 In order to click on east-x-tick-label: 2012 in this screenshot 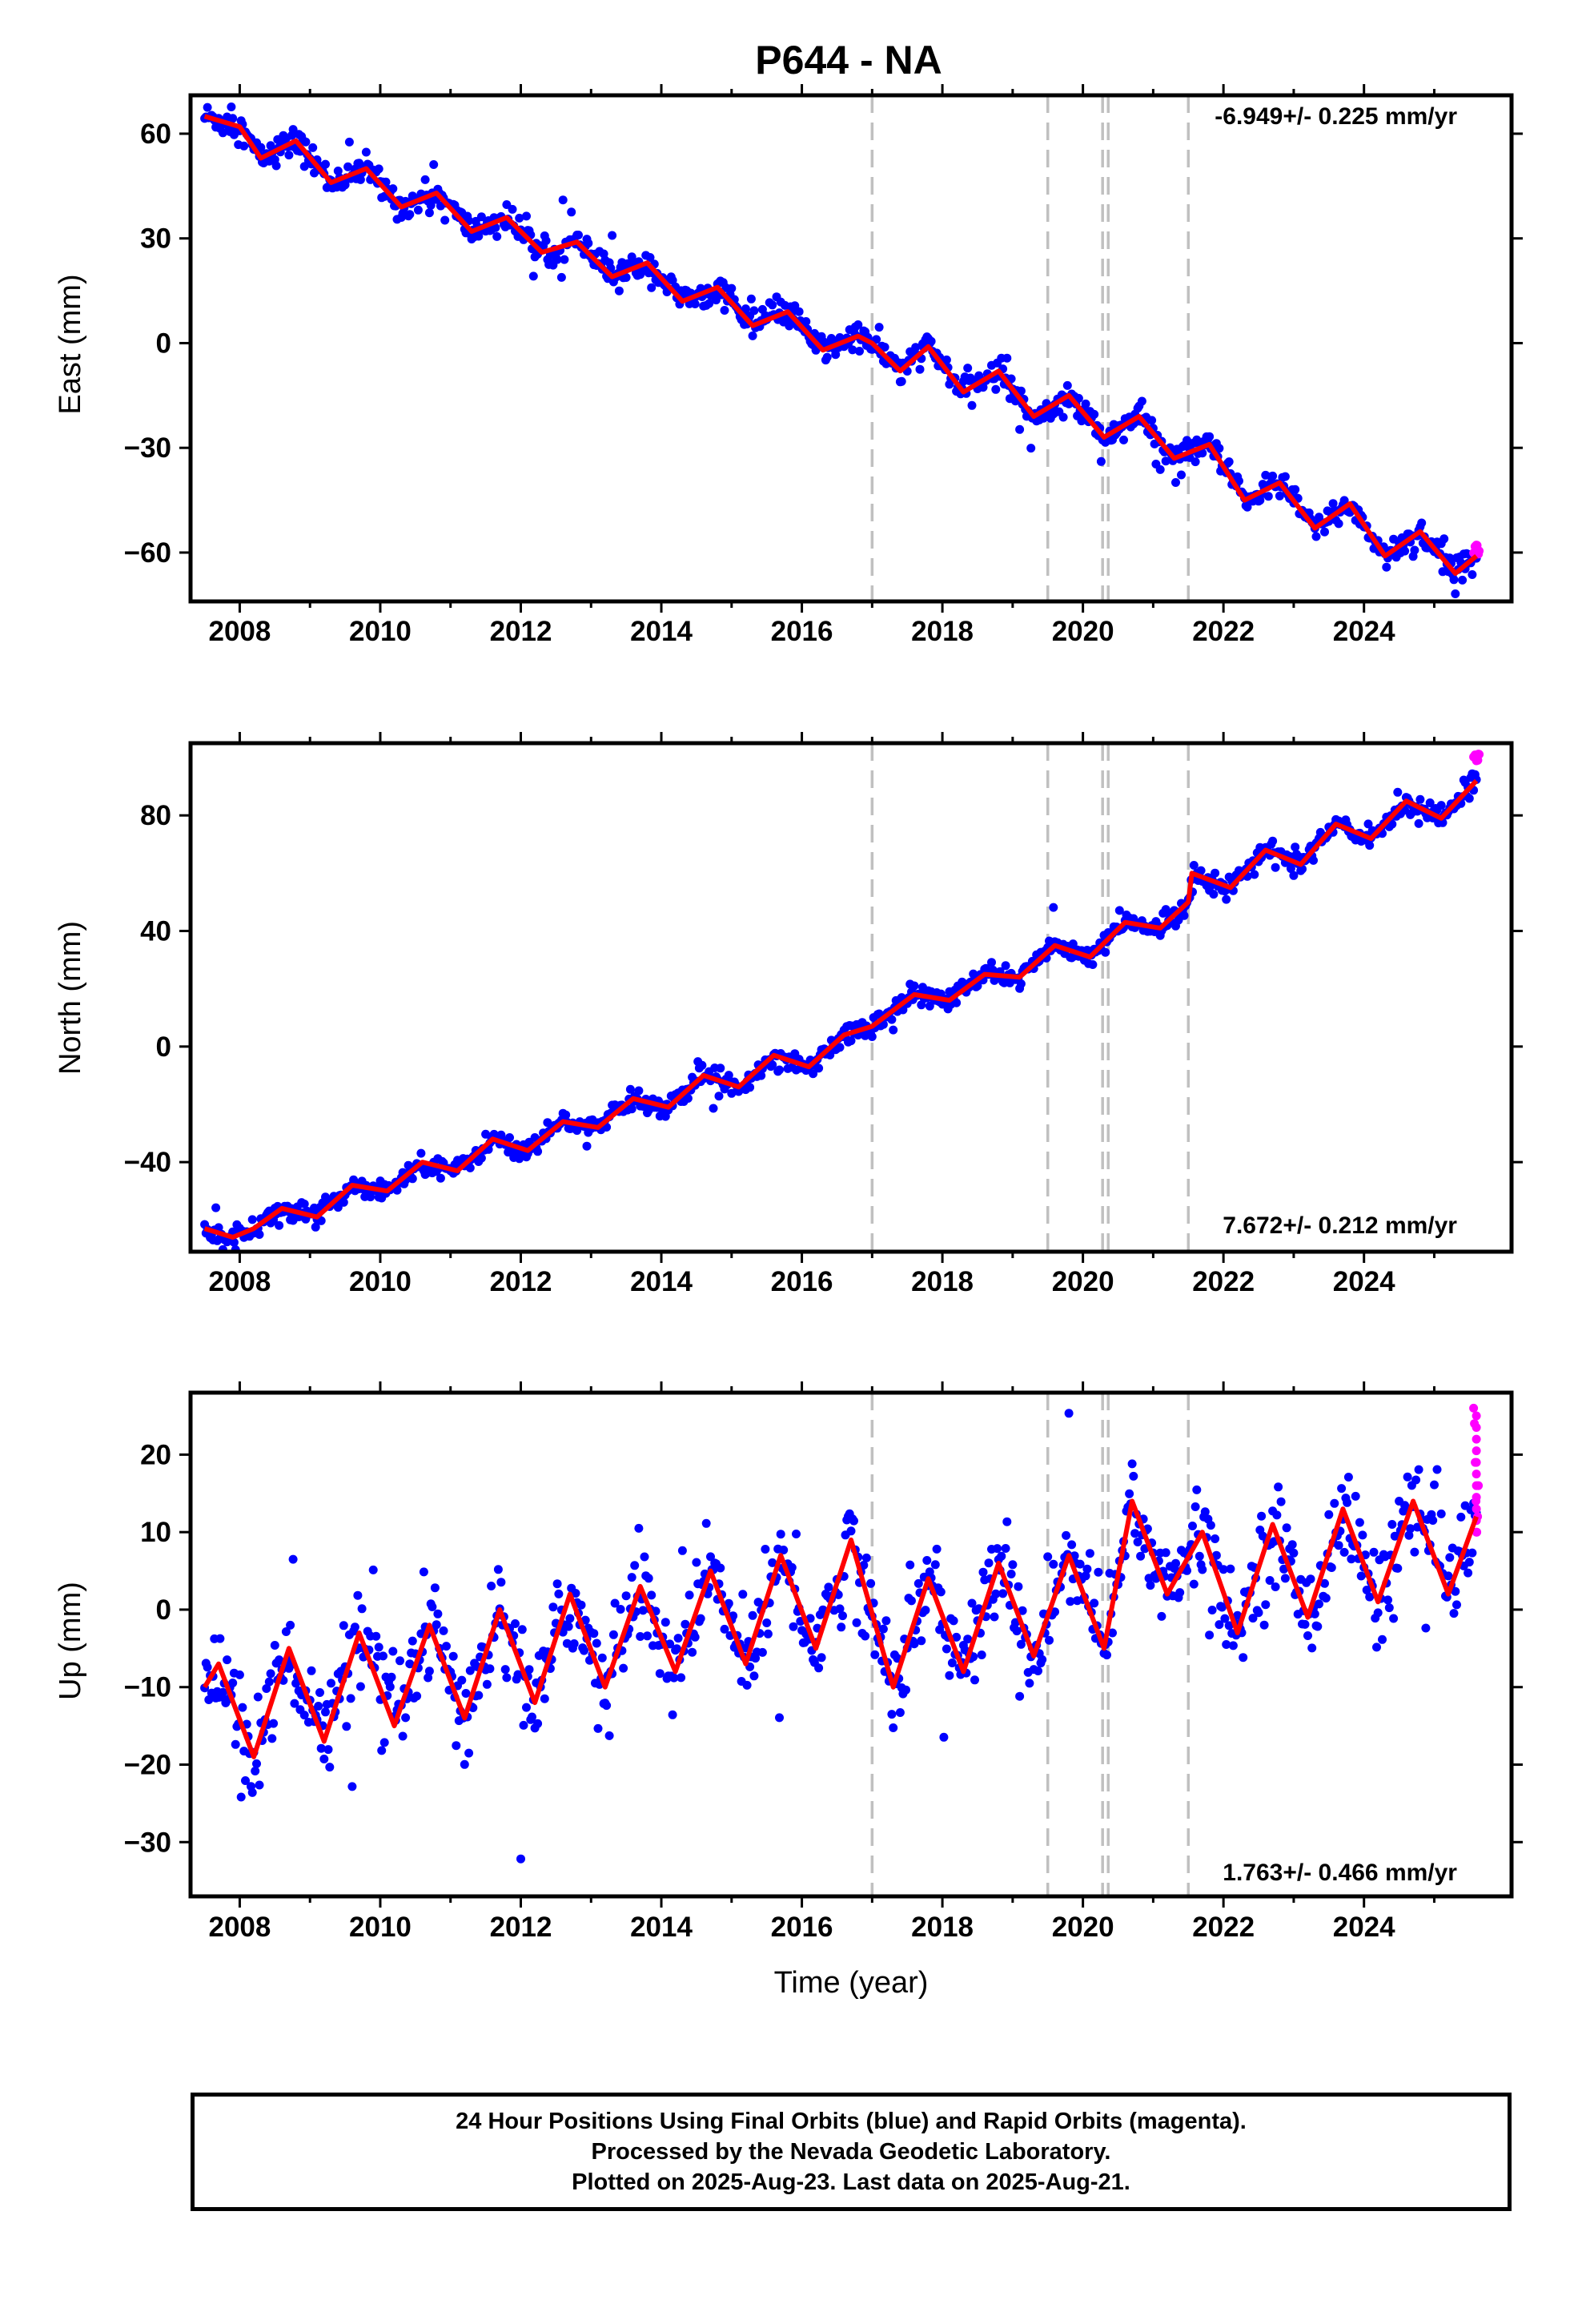, I will do `click(521, 631)`.